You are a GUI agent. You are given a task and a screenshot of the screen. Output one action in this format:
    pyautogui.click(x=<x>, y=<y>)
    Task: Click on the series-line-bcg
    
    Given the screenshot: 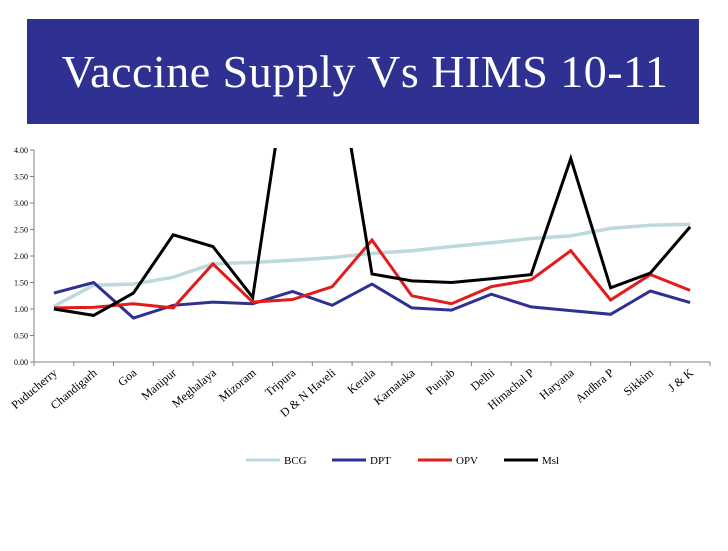 What is the action you would take?
    pyautogui.click(x=372, y=265)
    